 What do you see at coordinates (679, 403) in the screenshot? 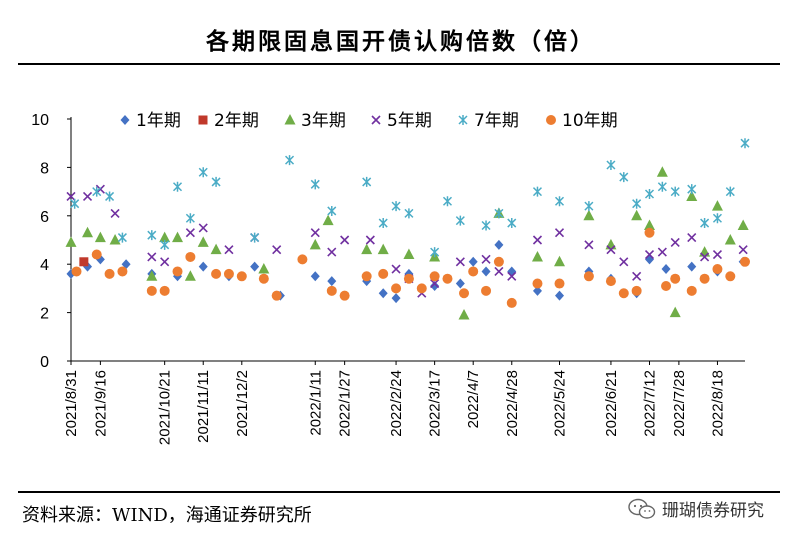
I see `x-tick-label: 2022/7/28` at bounding box center [679, 403].